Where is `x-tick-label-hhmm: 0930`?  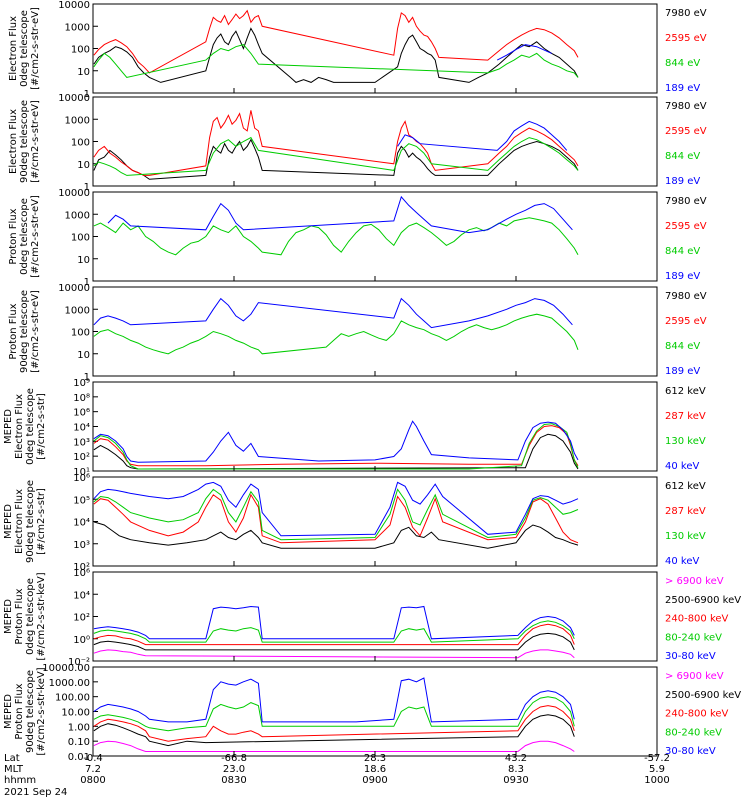 x-tick-label-hhmm: 0930 is located at coordinates (515, 780).